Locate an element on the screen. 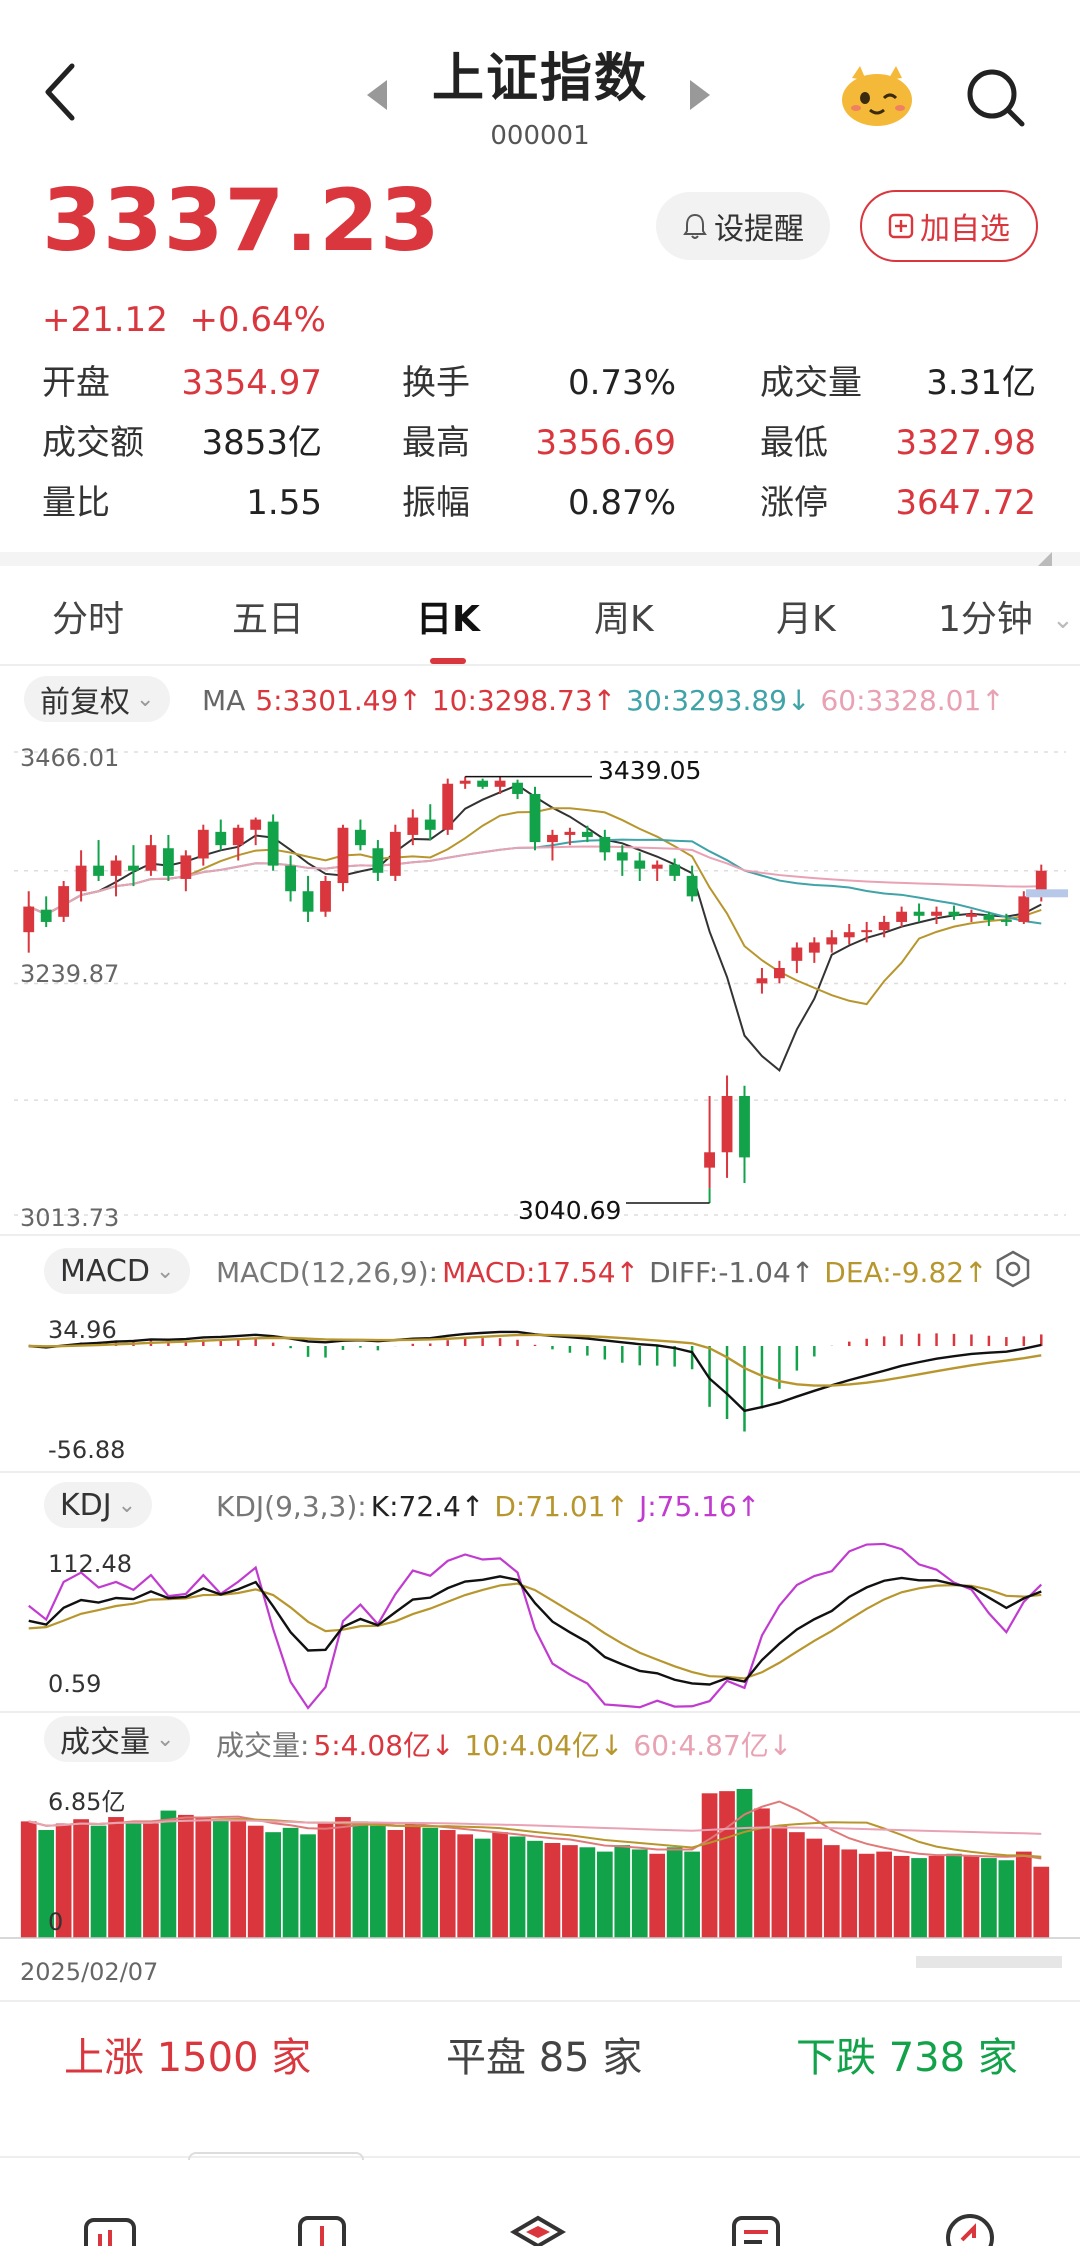  chart-icon is located at coordinates (110, 2228).